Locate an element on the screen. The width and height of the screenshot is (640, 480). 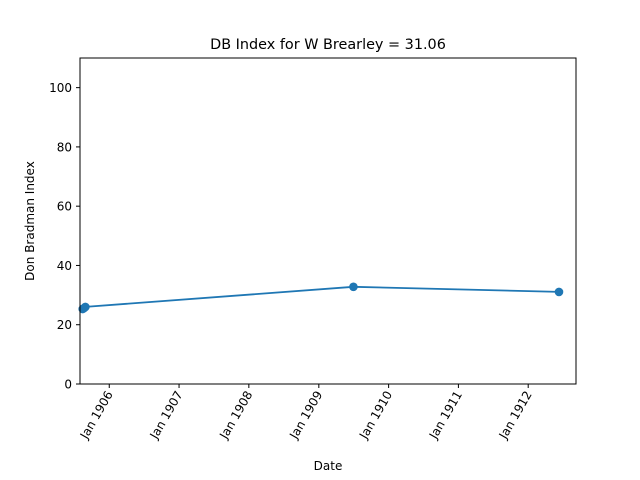
y-tick-label: 0 is located at coordinates (68, 385).